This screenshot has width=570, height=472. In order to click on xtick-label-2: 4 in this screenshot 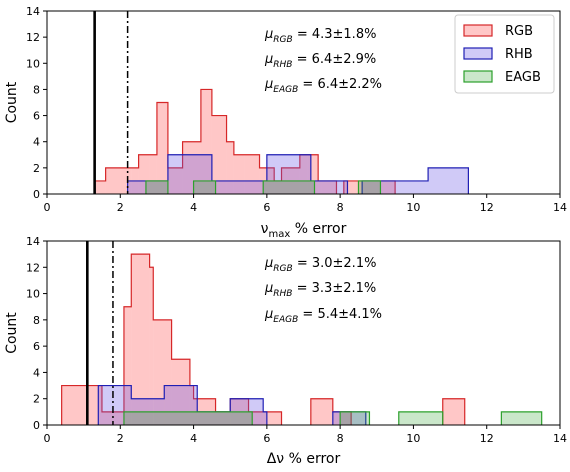, I will do `click(193, 438)`.